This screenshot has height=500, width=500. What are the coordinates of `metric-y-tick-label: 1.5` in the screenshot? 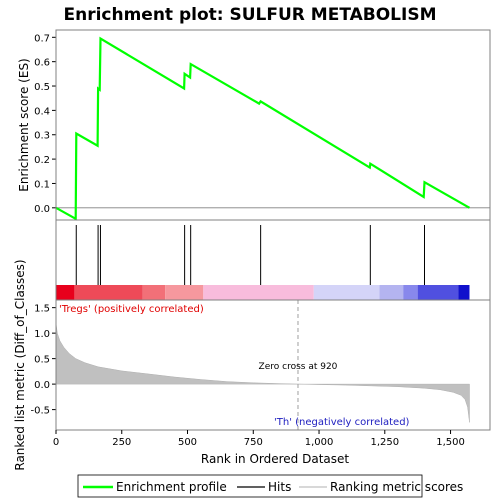 It's located at (42, 309).